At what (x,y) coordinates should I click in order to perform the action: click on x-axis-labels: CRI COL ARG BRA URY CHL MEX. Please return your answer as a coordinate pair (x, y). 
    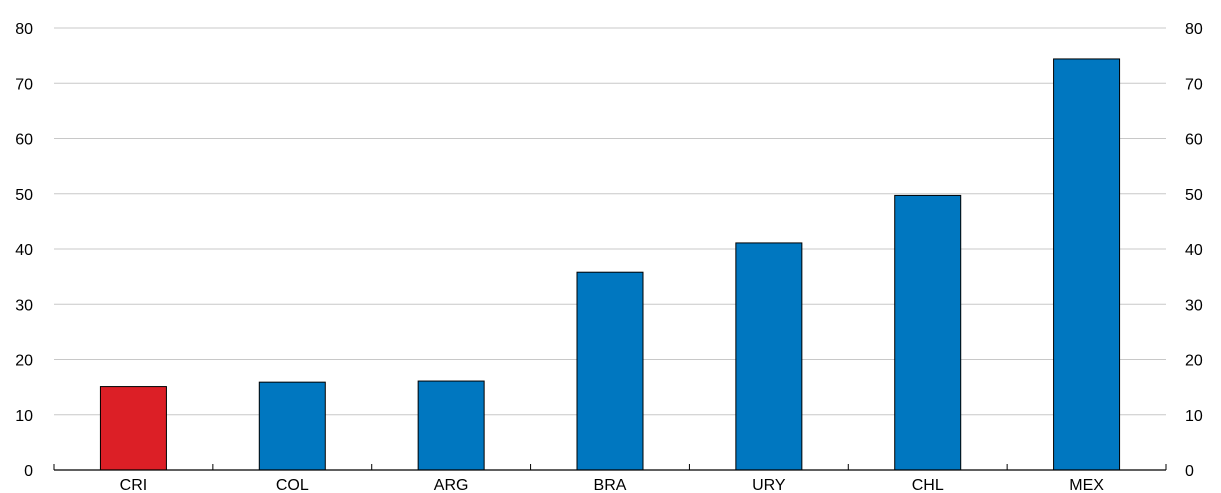
    Looking at the image, I should click on (612, 485).